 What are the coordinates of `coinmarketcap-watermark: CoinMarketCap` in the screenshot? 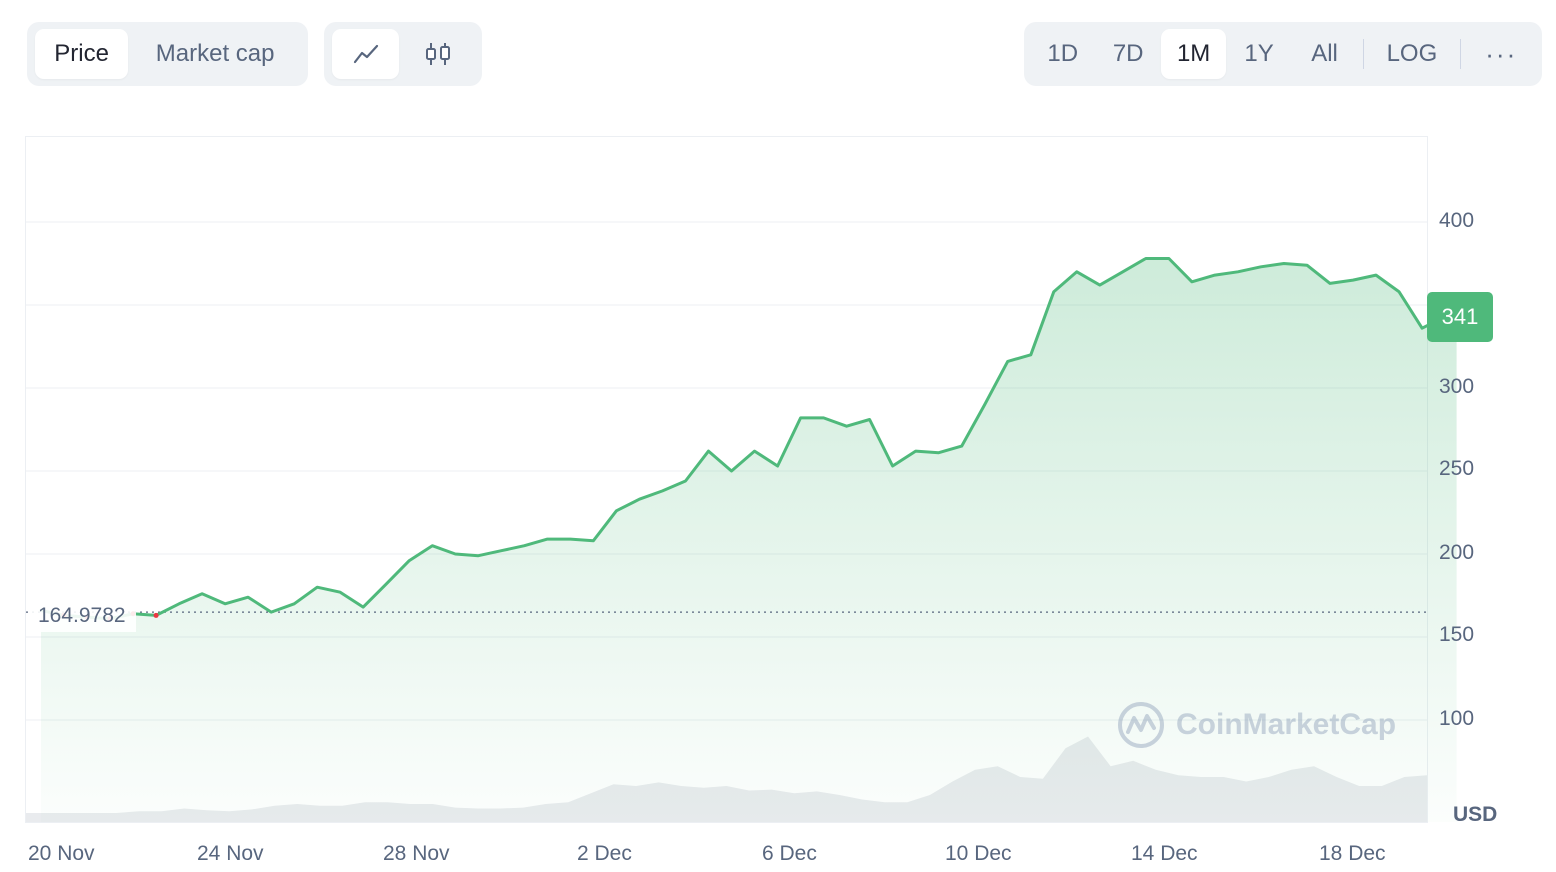 It's located at (1256, 725).